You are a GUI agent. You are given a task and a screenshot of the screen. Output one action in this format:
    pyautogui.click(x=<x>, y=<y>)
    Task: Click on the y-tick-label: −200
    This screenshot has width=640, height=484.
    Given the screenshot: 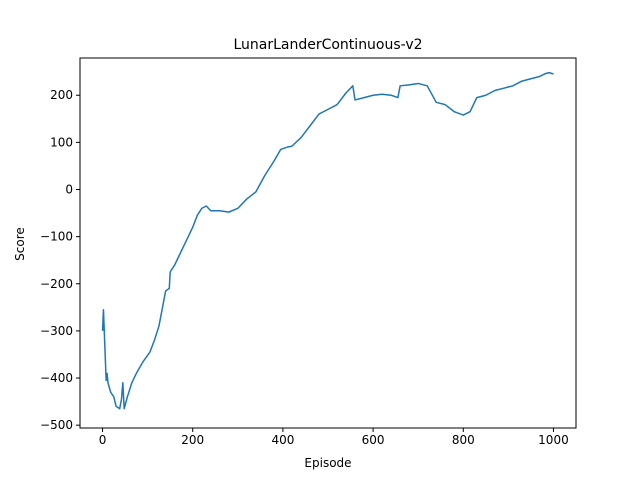 What is the action you would take?
    pyautogui.click(x=56, y=284)
    